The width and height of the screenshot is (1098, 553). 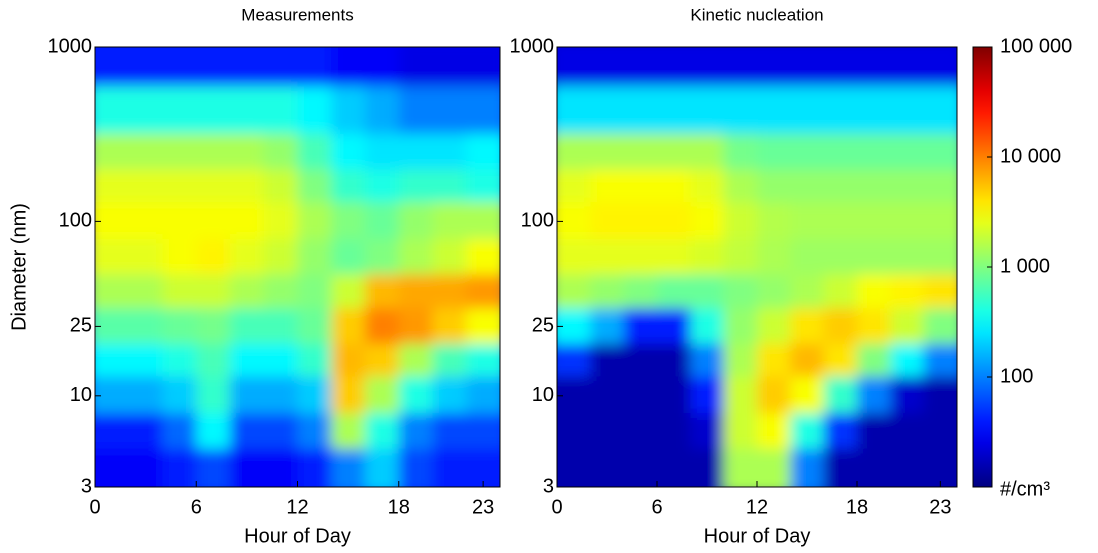 I want to click on y-tick-label: 10, so click(x=81, y=395).